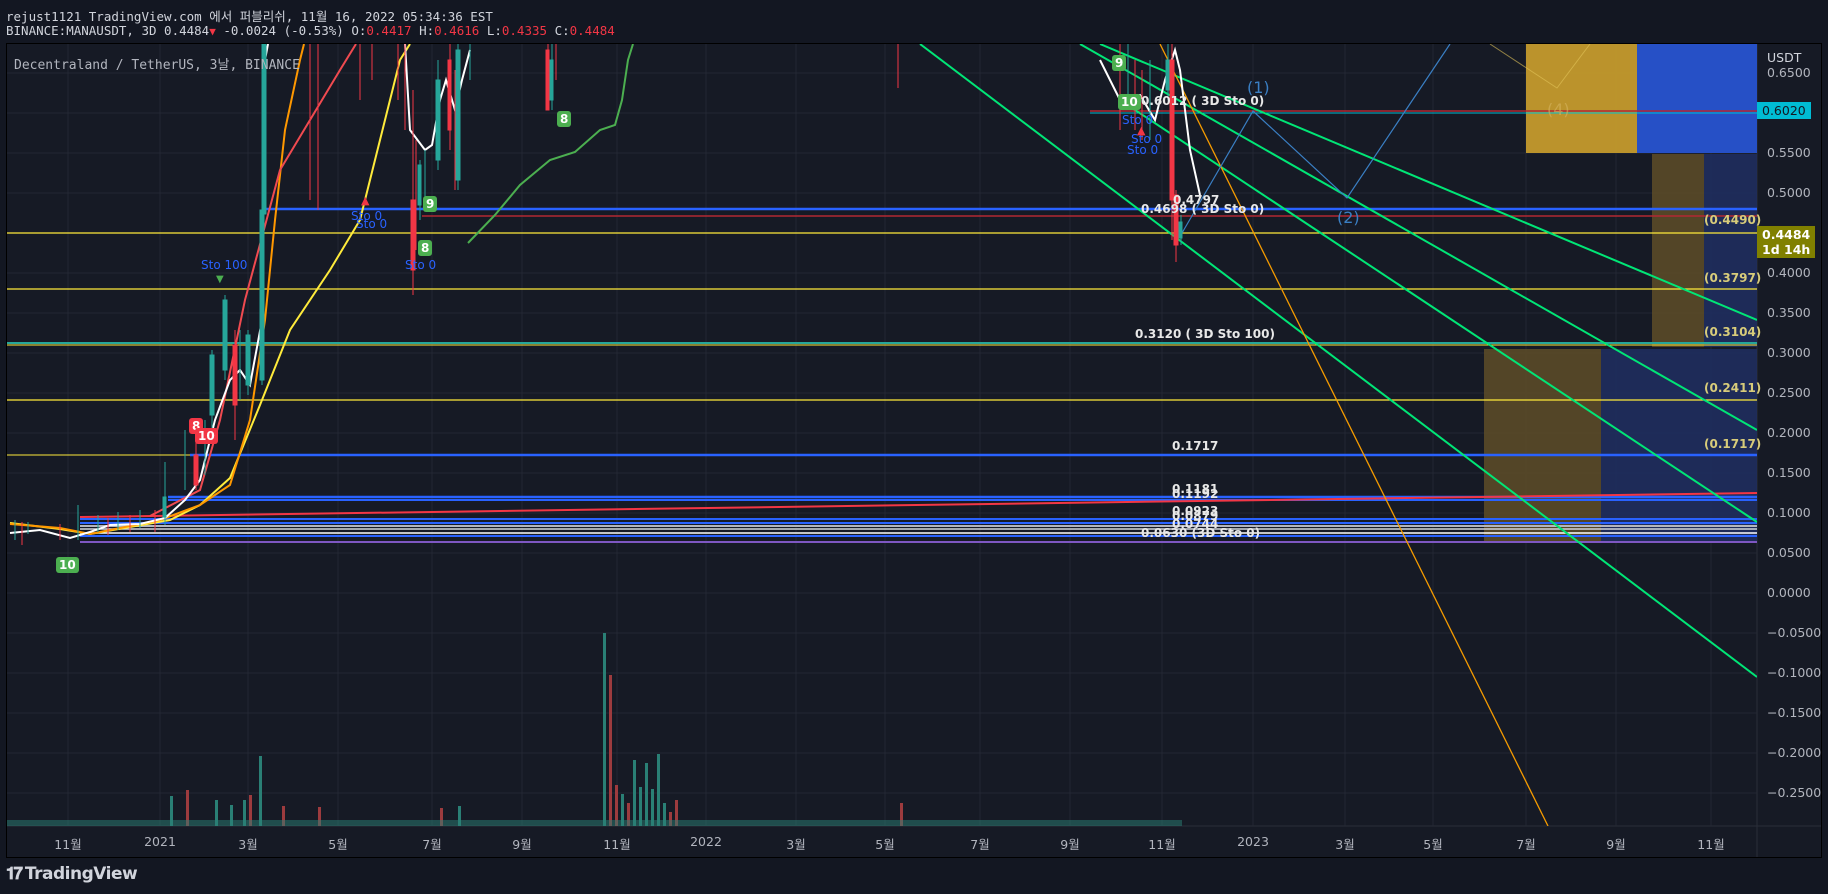  What do you see at coordinates (1786, 249) in the screenshot?
I see `bar-countdown: 1d 14h` at bounding box center [1786, 249].